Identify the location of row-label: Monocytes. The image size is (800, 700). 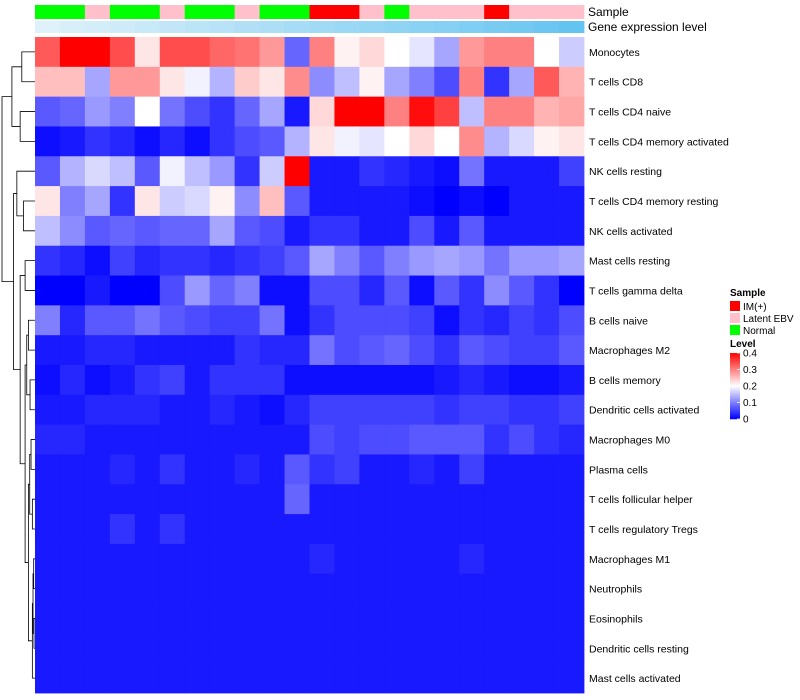
(614, 53).